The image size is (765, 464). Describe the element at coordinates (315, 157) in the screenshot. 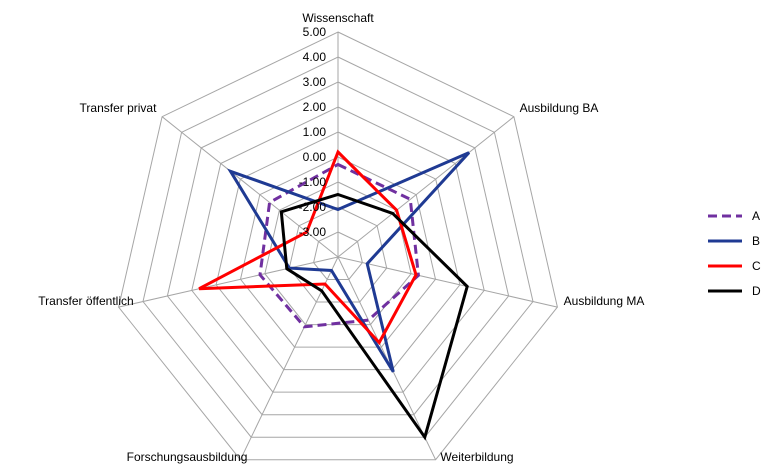

I see `tick-label: 0.00` at that location.